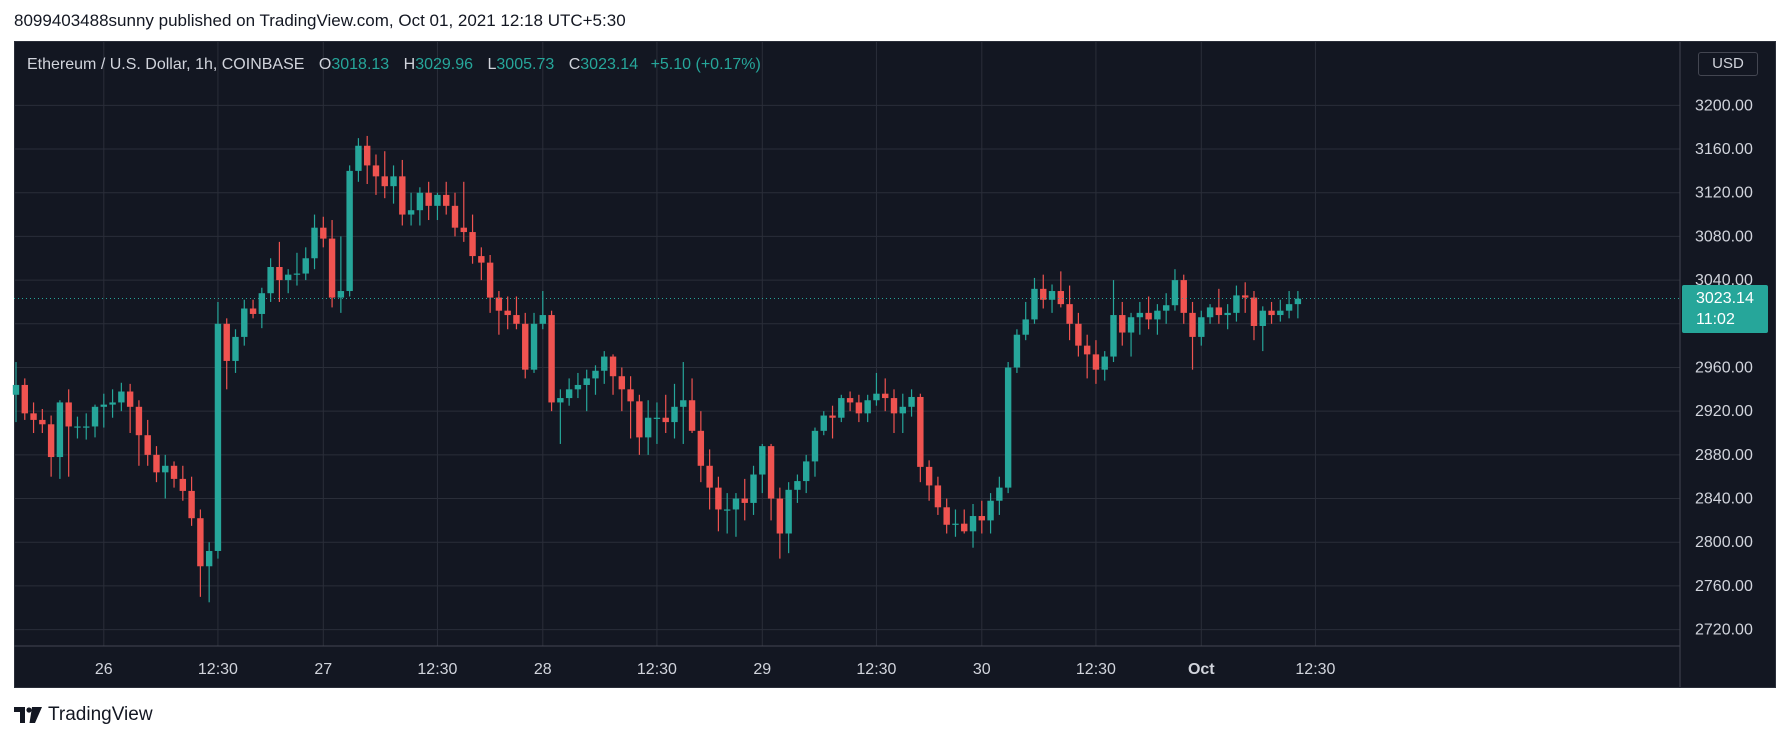 This screenshot has height=741, width=1791. What do you see at coordinates (492, 64) in the screenshot?
I see `low-label: L` at bounding box center [492, 64].